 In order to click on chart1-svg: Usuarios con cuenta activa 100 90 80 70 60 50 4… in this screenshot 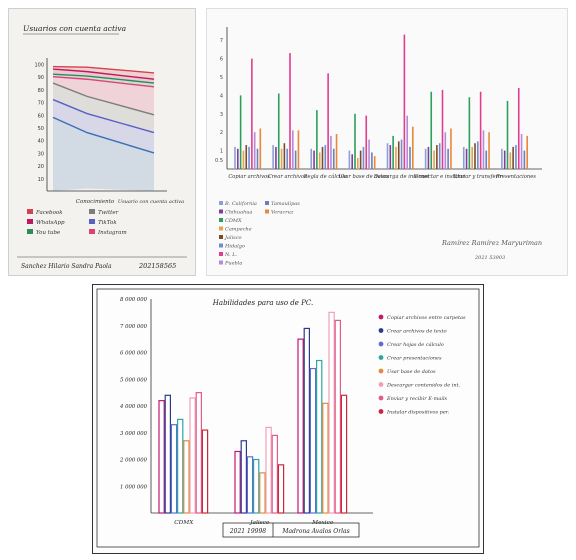, I will do `click(102, 147)`.